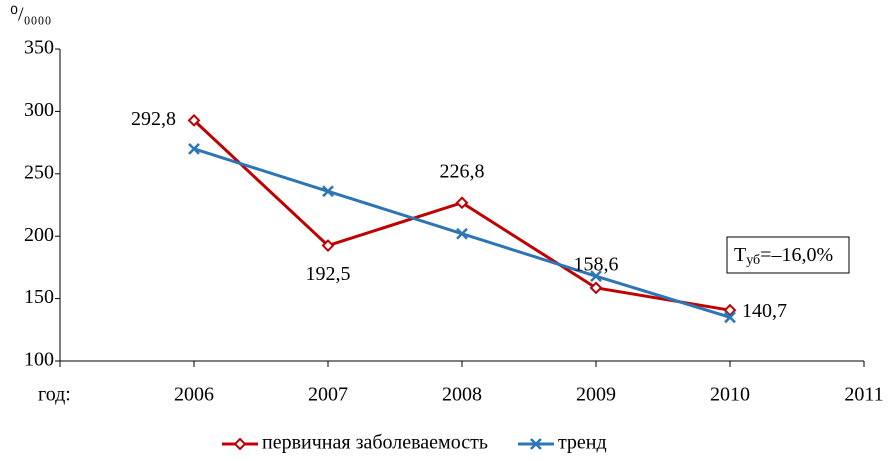  Describe the element at coordinates (596, 395) in the screenshot. I see `x-tick-label: 2009` at that location.